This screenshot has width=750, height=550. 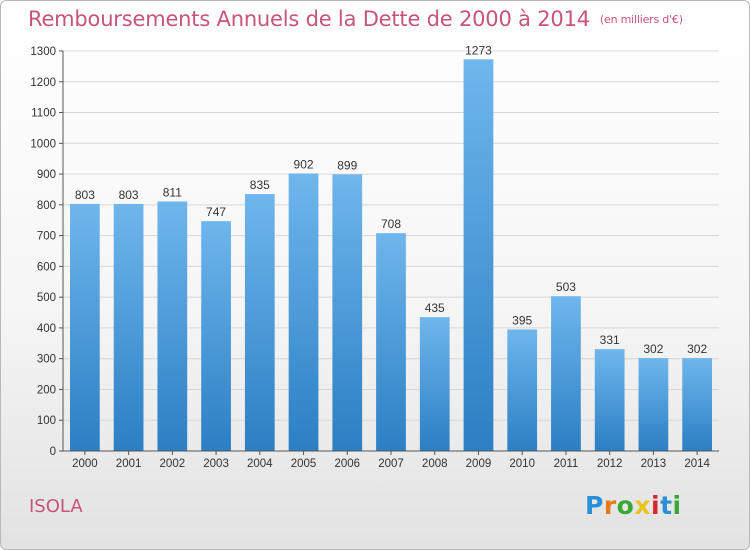 I want to click on x-tick-label-2003: 2003, so click(x=216, y=464).